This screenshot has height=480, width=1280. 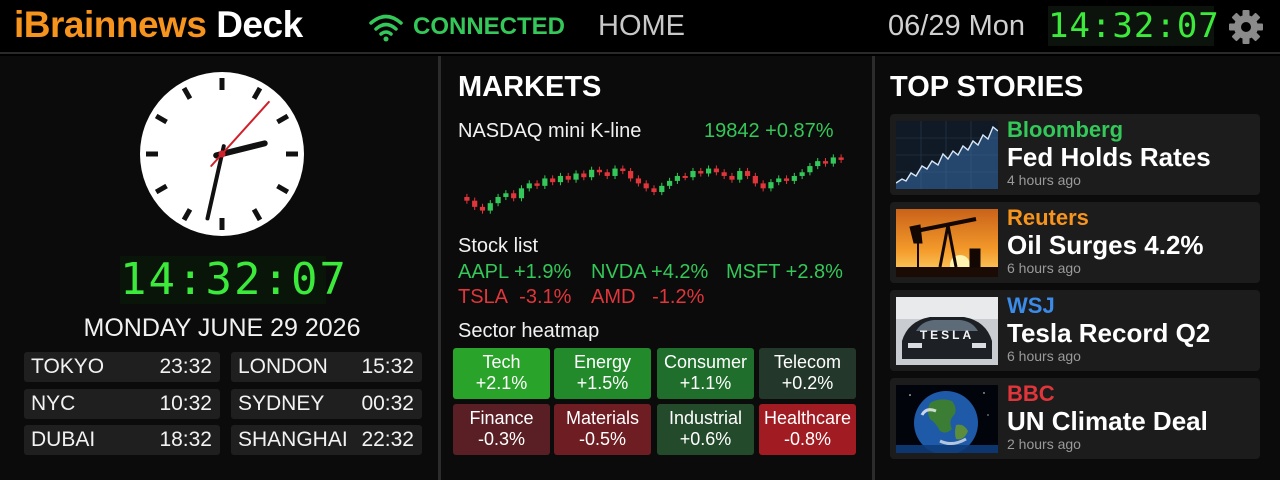 What do you see at coordinates (489, 26) in the screenshot?
I see `connection-status: CONNECTED` at bounding box center [489, 26].